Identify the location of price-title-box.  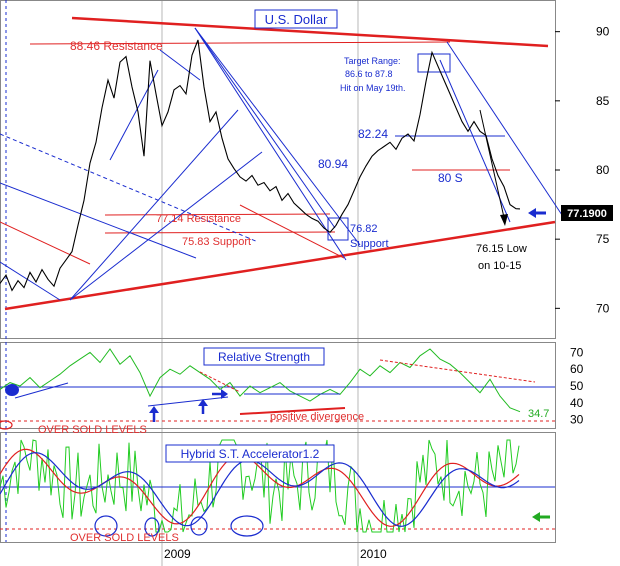
(296, 19).